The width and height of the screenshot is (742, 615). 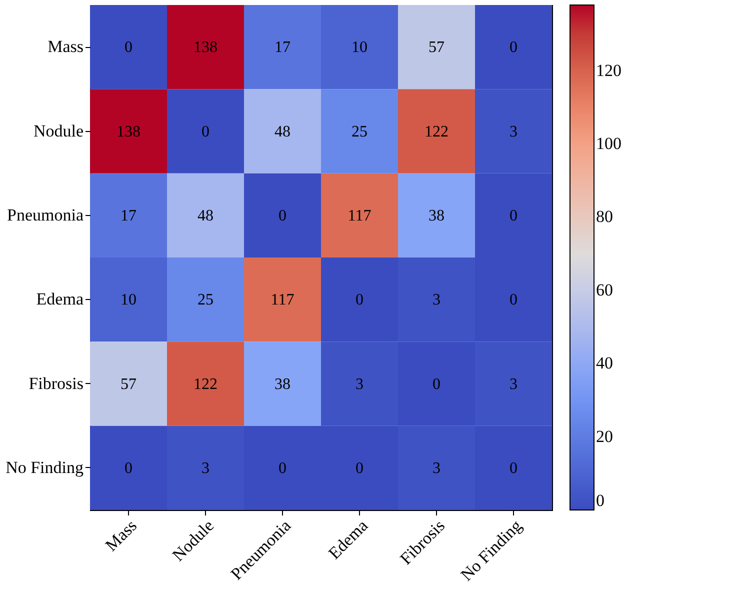 I want to click on color-bar-label: 40, so click(x=604, y=363).